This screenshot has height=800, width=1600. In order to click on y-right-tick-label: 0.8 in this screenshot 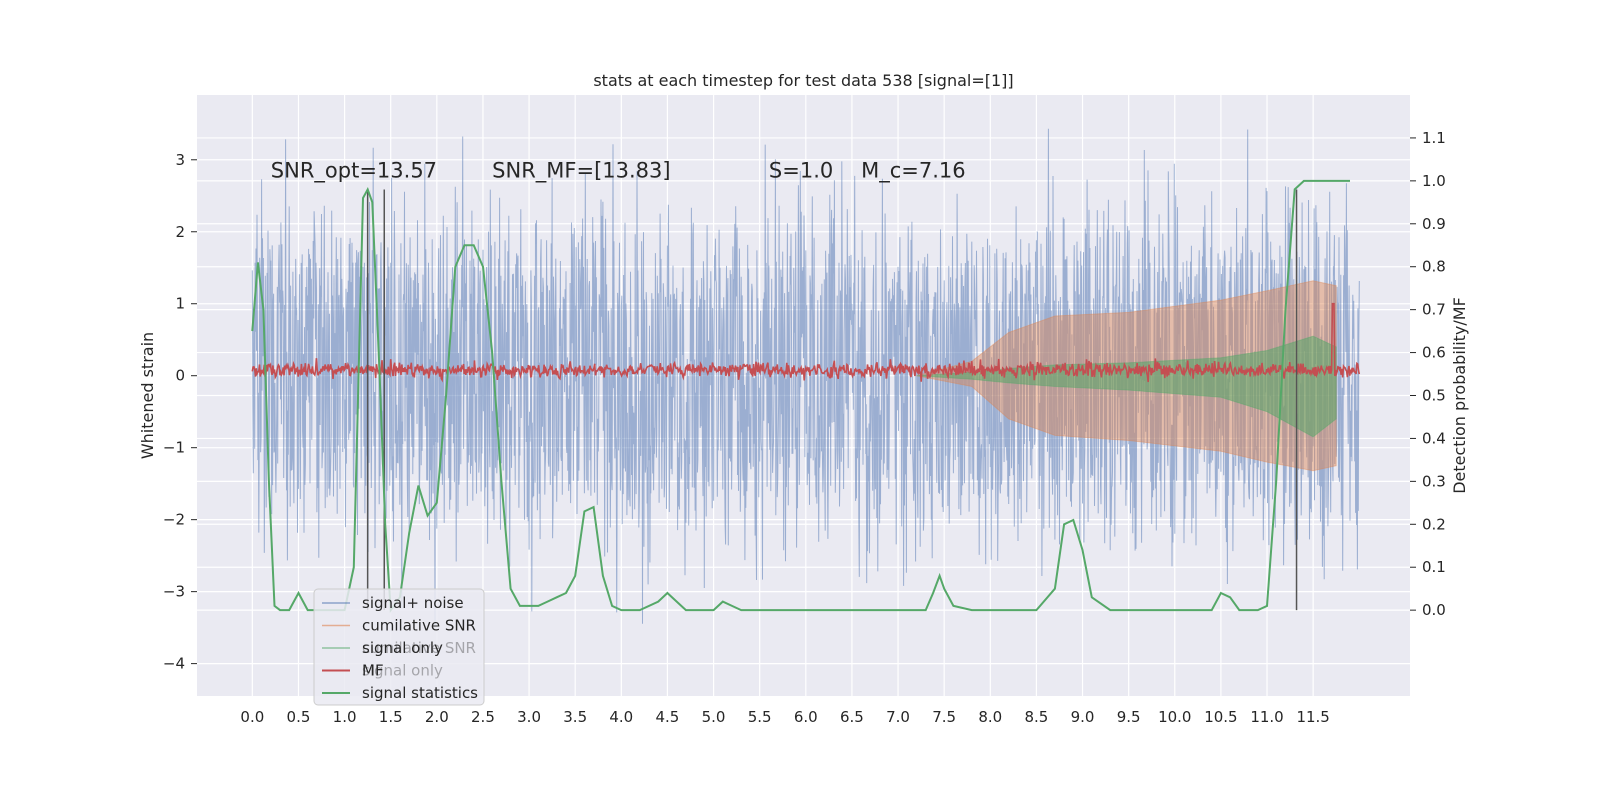, I will do `click(1434, 267)`.